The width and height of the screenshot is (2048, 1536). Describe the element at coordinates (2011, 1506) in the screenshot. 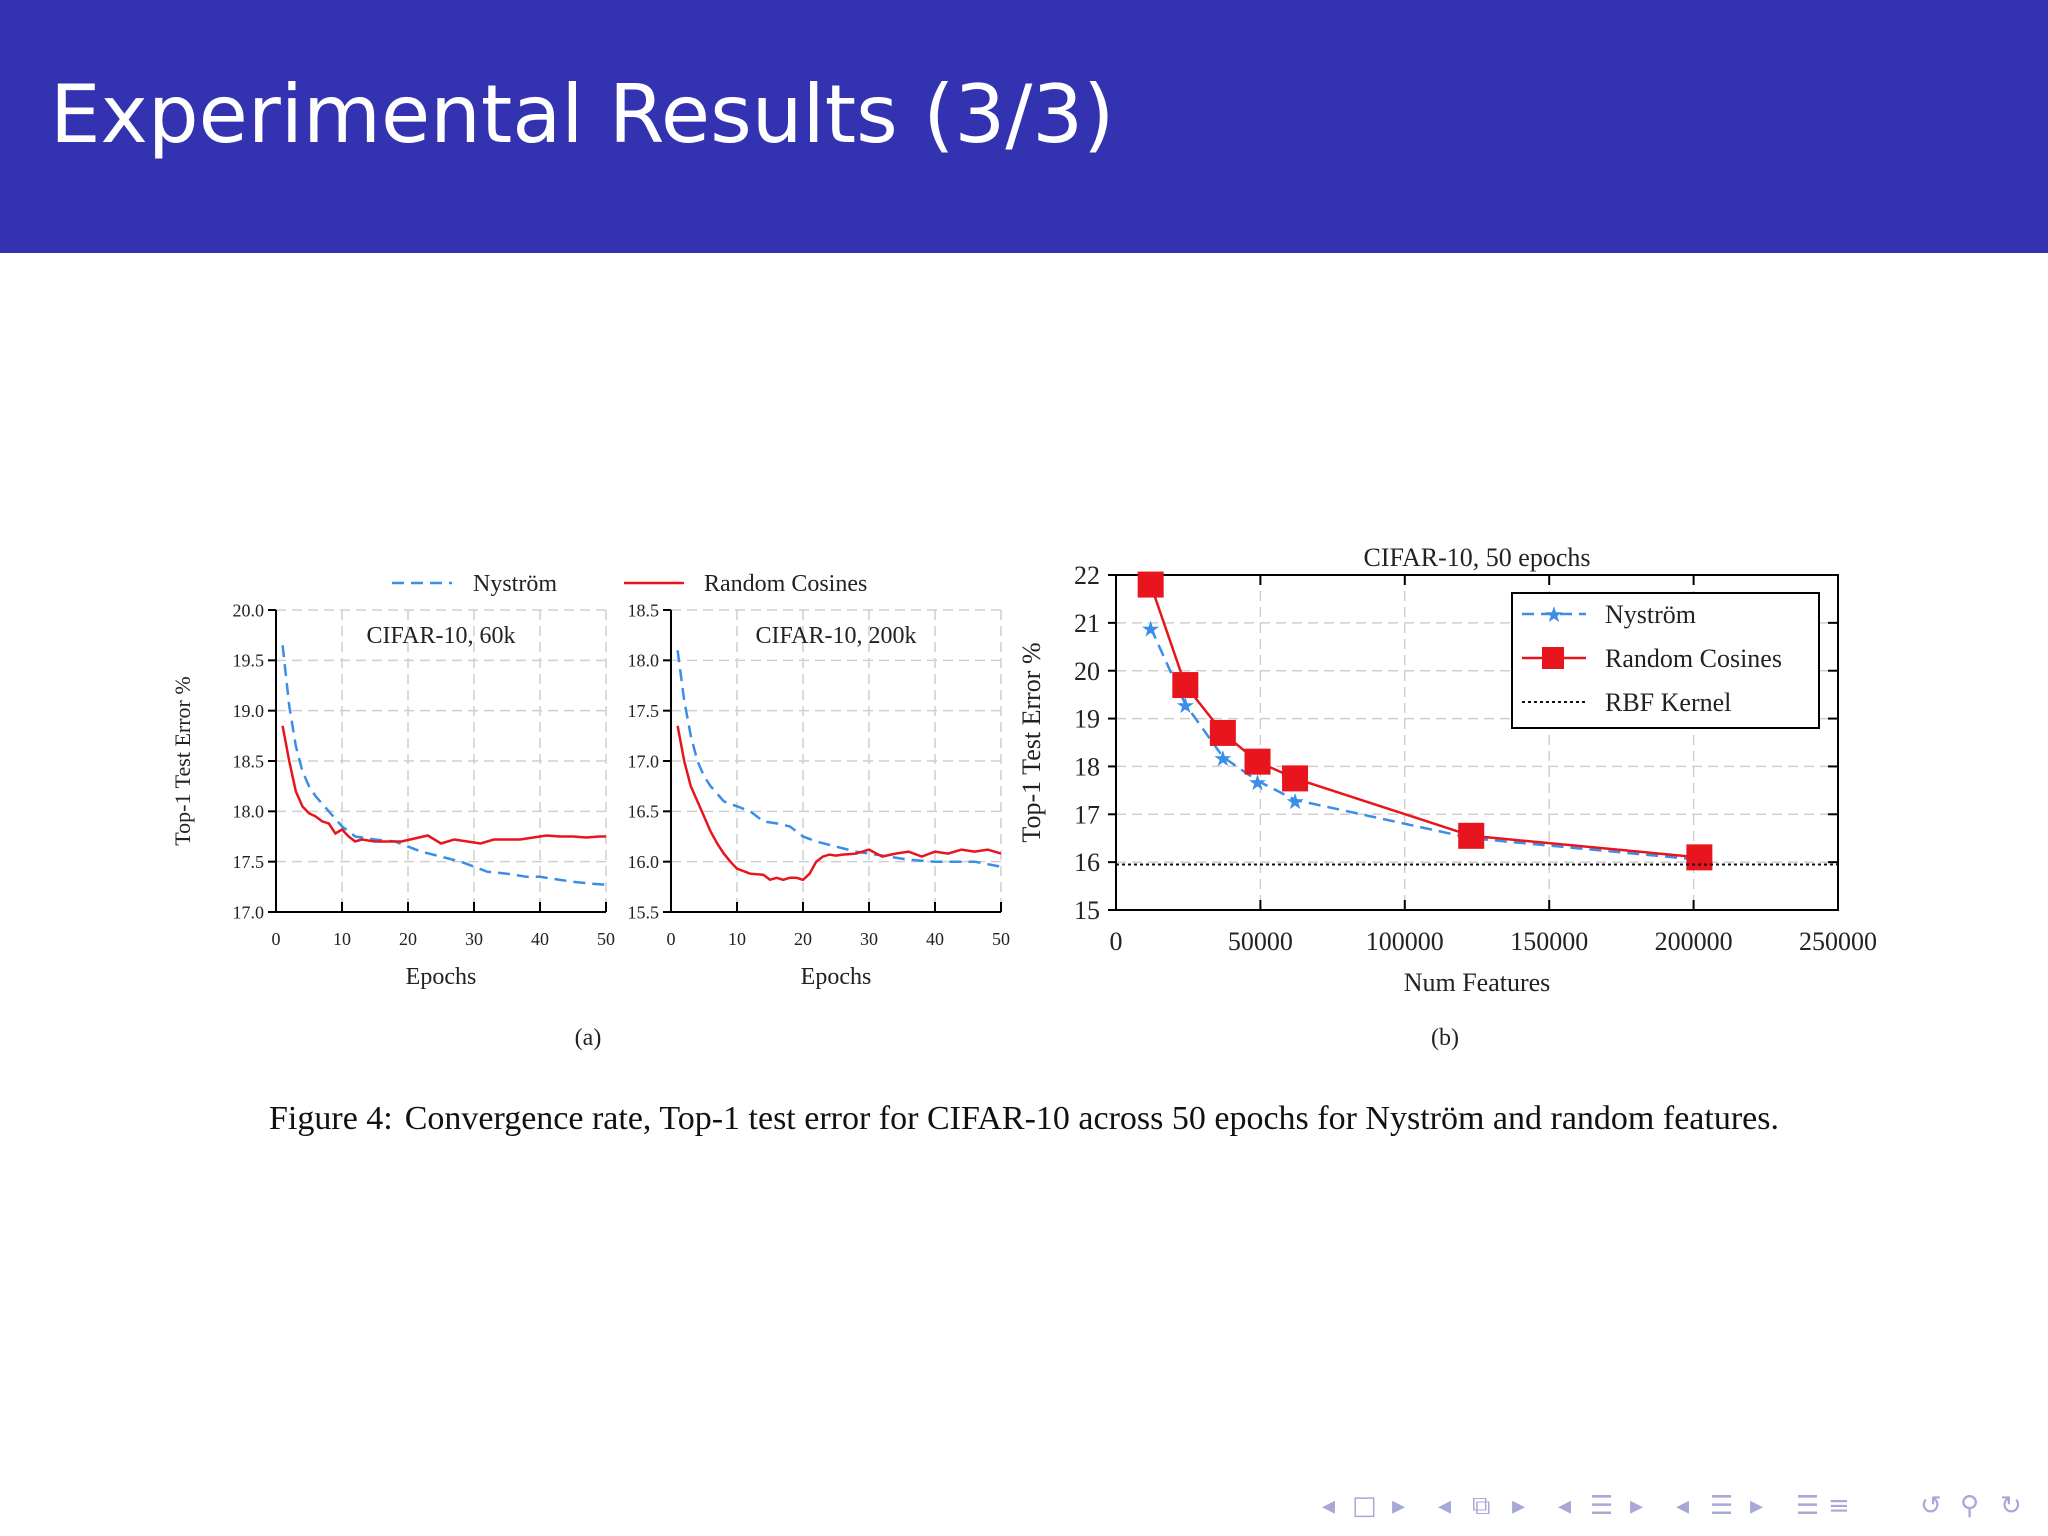

I see `redo-icon: ↻` at that location.